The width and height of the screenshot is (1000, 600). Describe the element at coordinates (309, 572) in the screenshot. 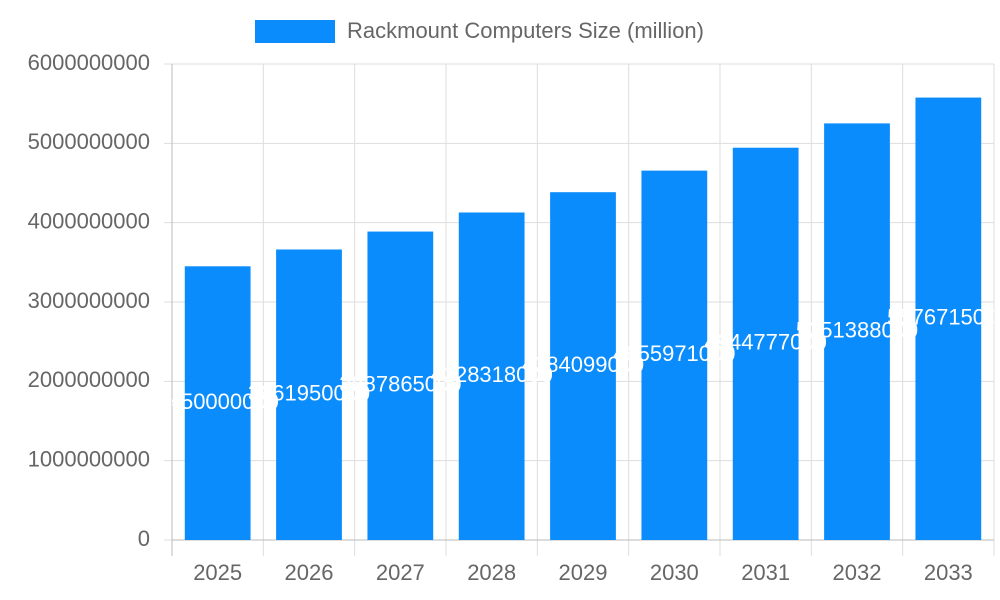

I see `x-tick-label: 2026` at that location.